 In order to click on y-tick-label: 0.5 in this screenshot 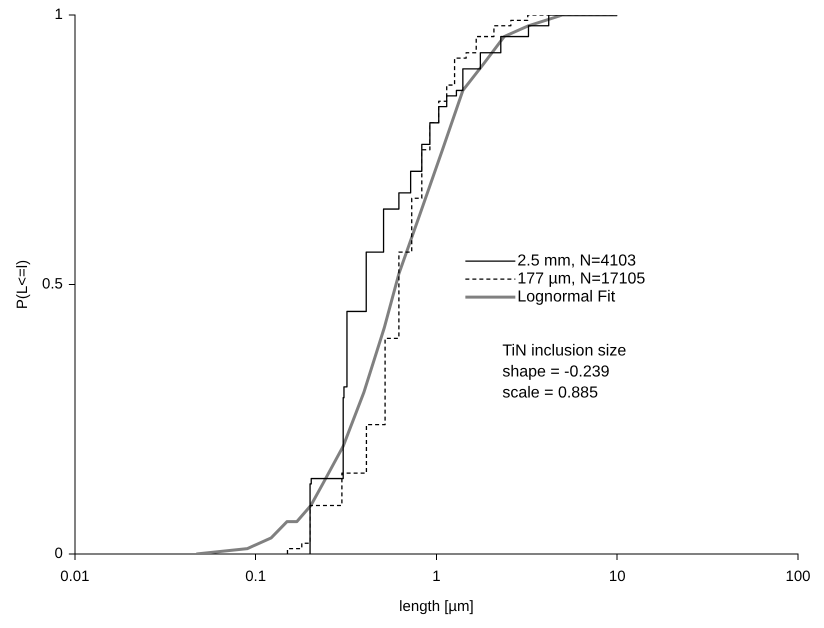, I will do `click(52, 284)`.